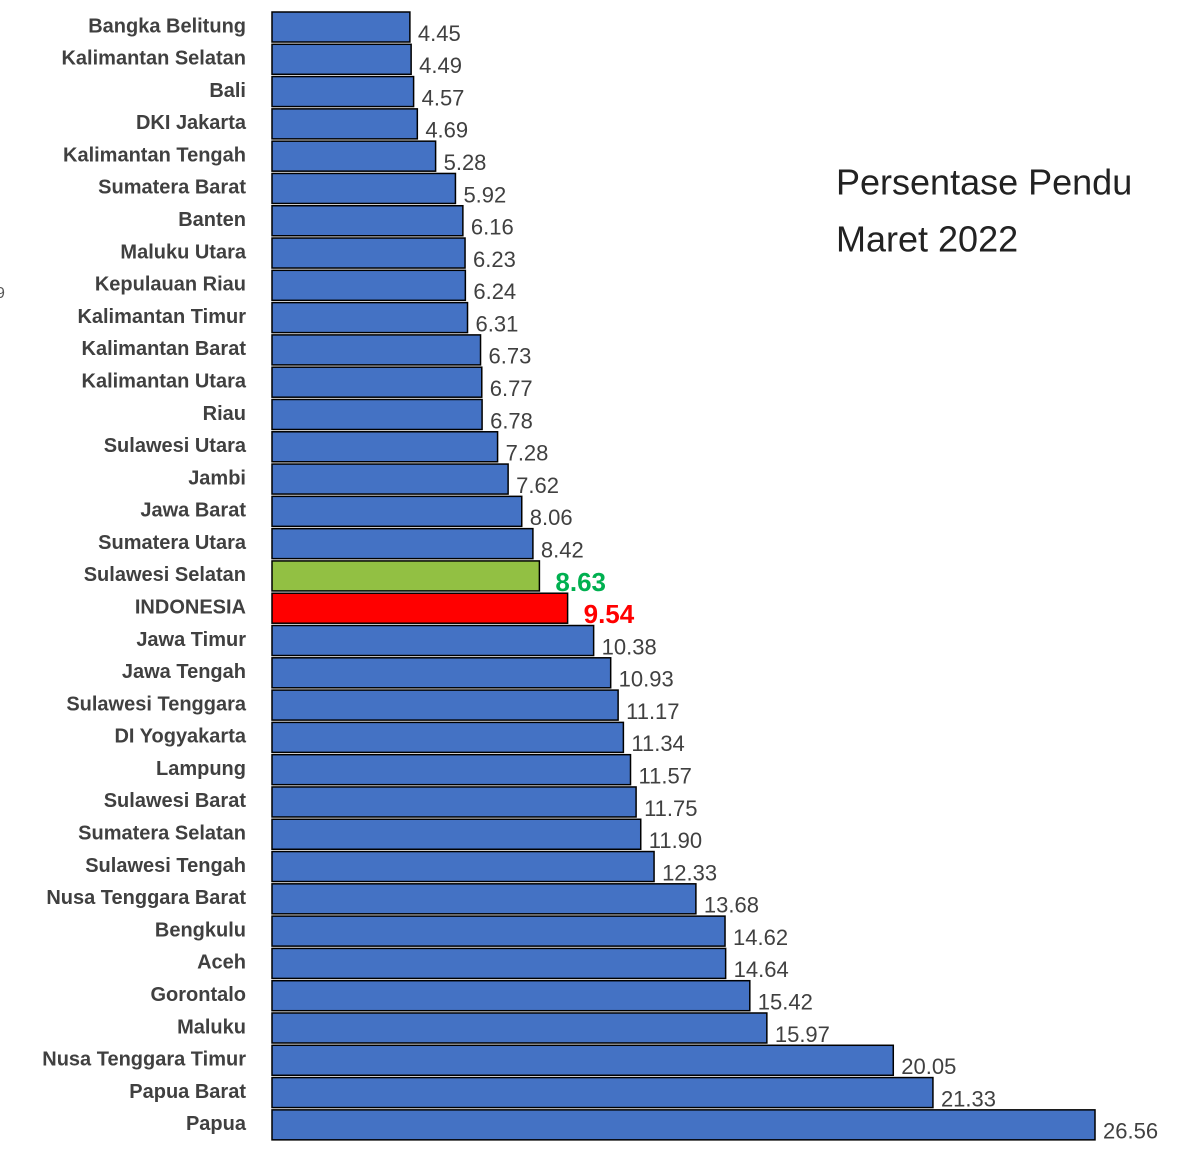  Describe the element at coordinates (439, 33) in the screenshot. I see `value-label: 4.45` at that location.